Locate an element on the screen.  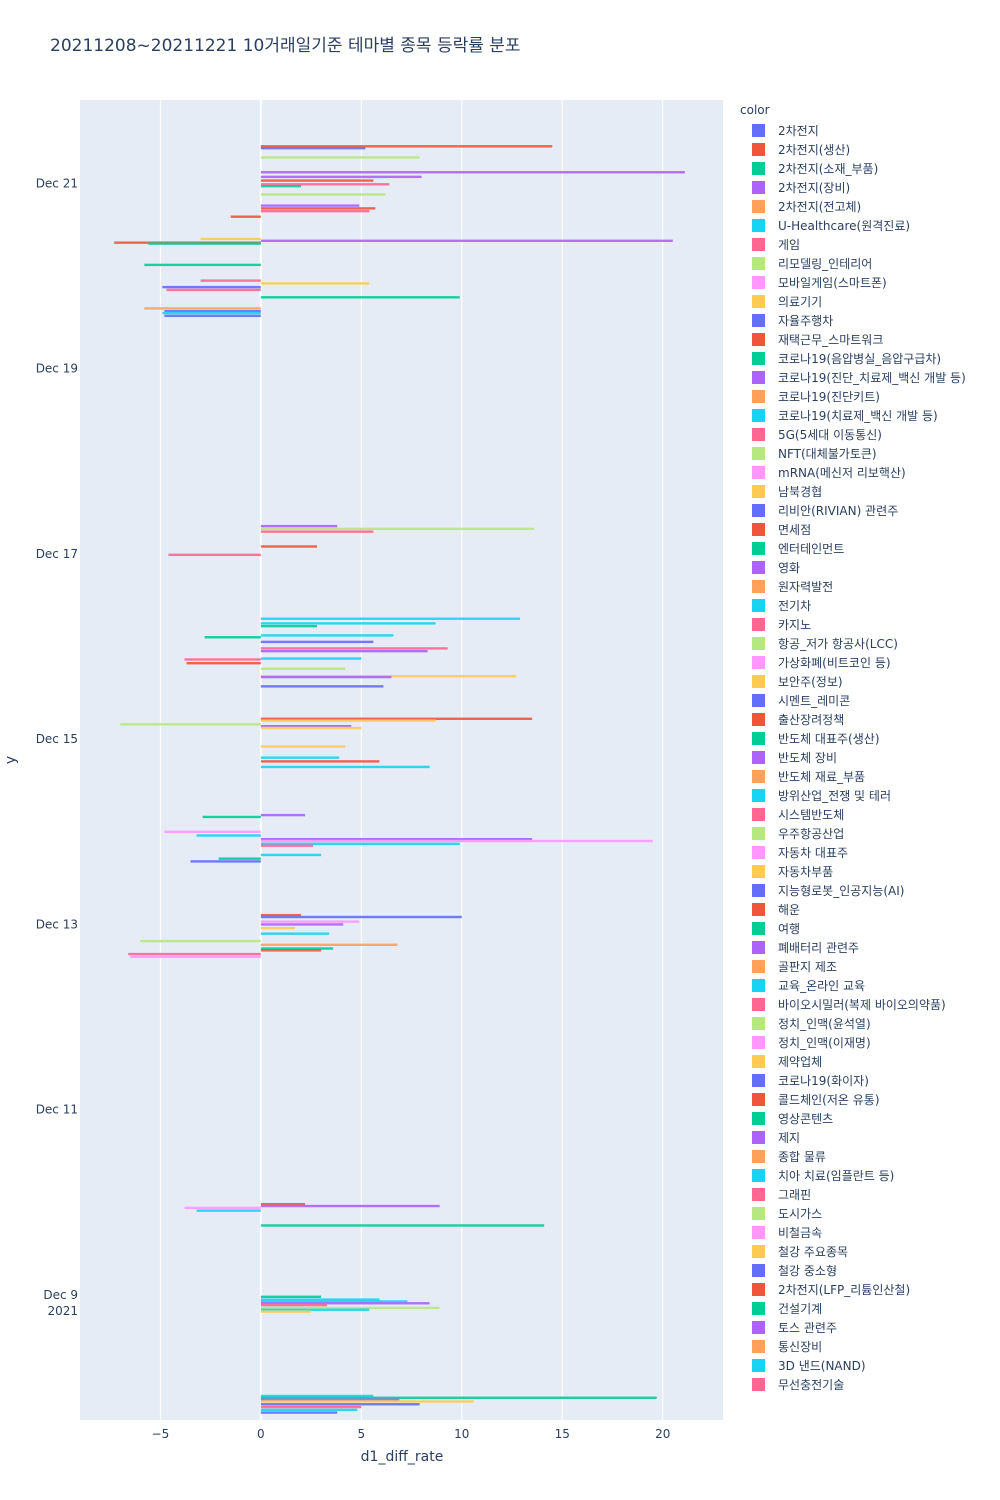
legend-item: 우주항공산업 is located at coordinates (853, 833).